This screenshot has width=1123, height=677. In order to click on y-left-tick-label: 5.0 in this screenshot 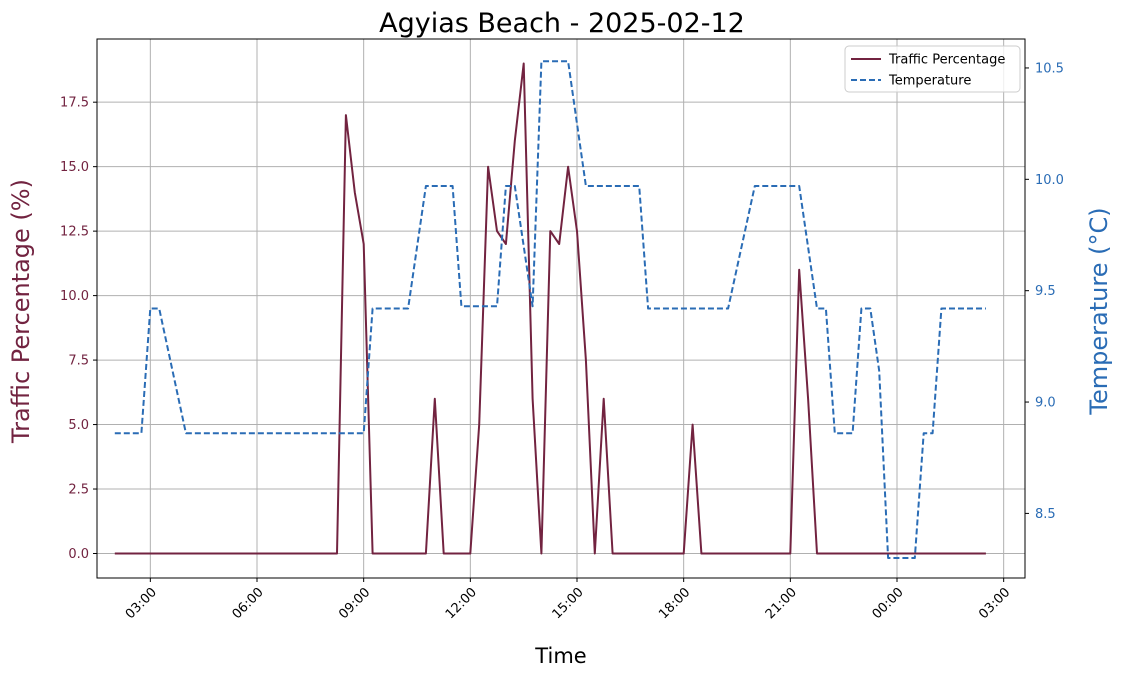, I will do `click(78, 425)`.